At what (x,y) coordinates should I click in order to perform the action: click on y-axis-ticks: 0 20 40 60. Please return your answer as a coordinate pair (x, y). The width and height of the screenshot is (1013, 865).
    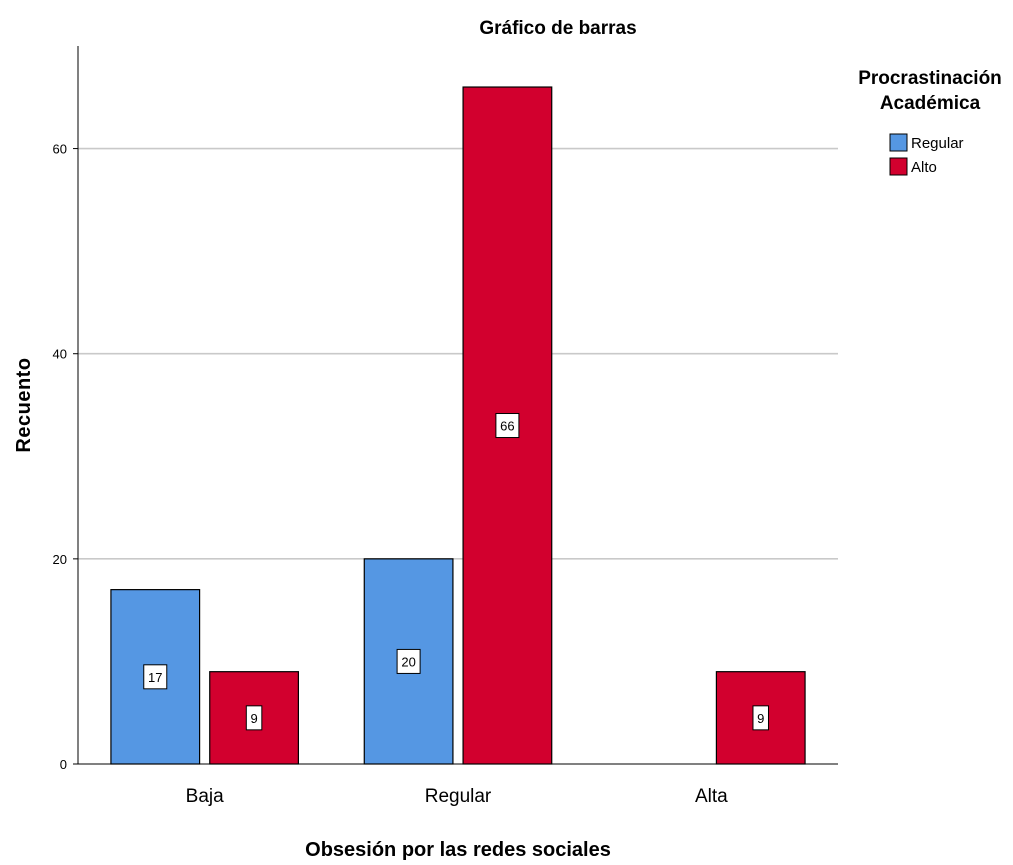
    Looking at the image, I should click on (65, 457).